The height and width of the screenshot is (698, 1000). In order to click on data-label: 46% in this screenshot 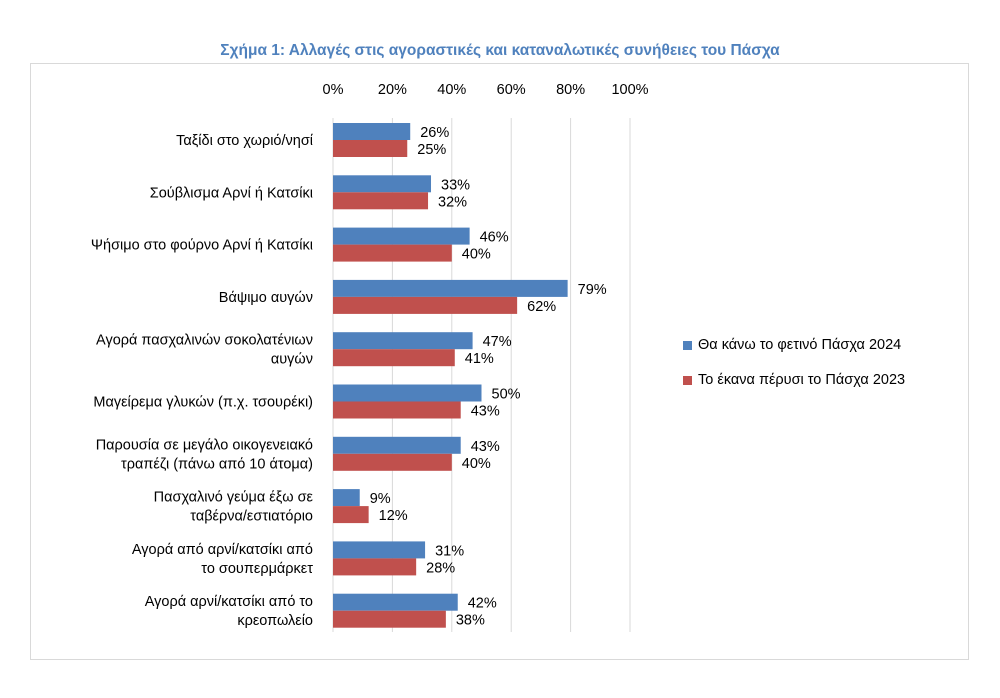, I will do `click(494, 238)`.